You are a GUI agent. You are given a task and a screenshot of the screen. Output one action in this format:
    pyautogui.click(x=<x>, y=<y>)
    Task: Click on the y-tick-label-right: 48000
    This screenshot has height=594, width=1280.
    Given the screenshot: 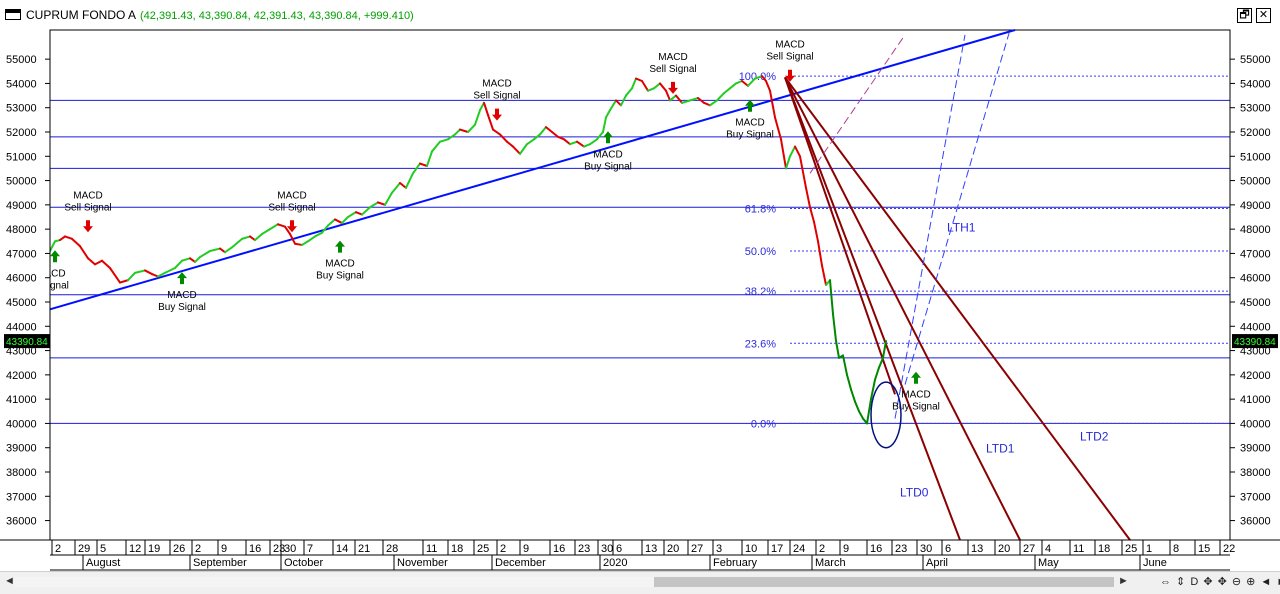 What is the action you would take?
    pyautogui.click(x=1255, y=230)
    